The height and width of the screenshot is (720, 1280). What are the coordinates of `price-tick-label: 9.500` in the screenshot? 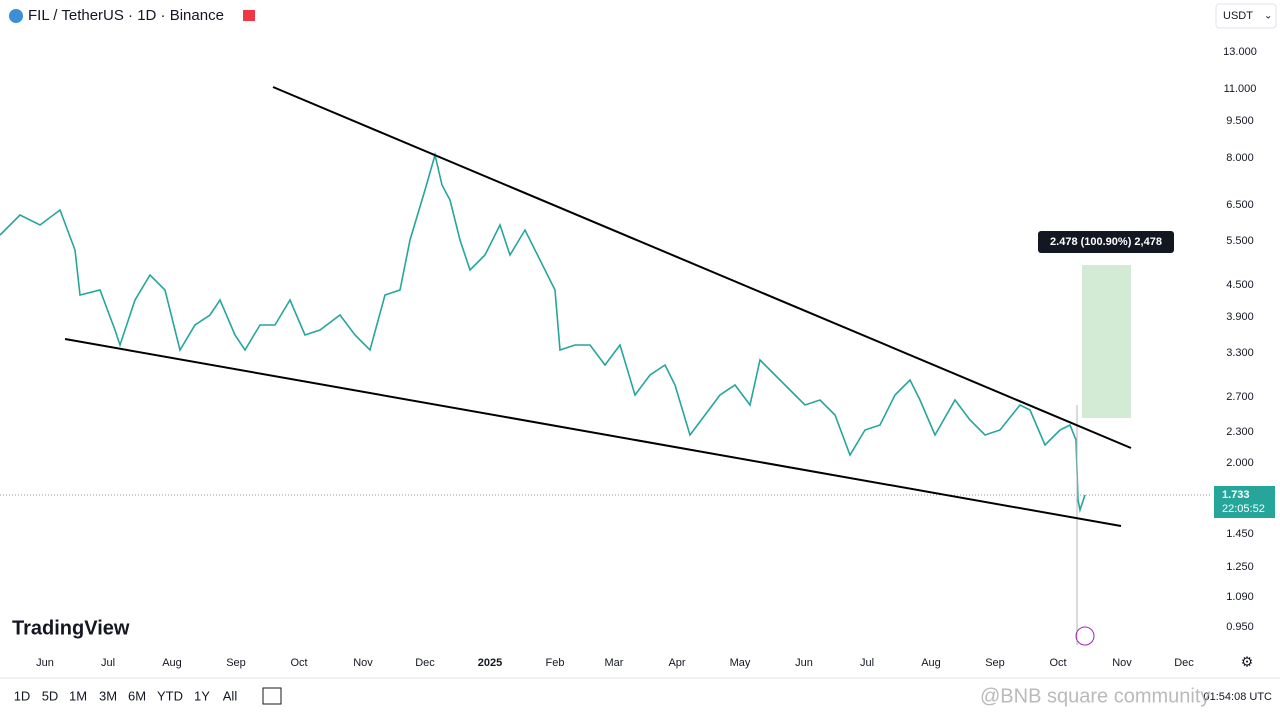 It's located at (1240, 121).